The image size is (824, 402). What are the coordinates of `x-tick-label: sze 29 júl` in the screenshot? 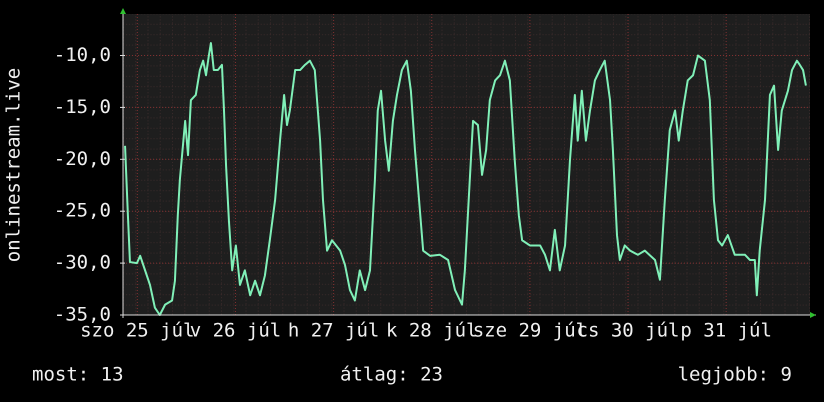 It's located at (530, 331).